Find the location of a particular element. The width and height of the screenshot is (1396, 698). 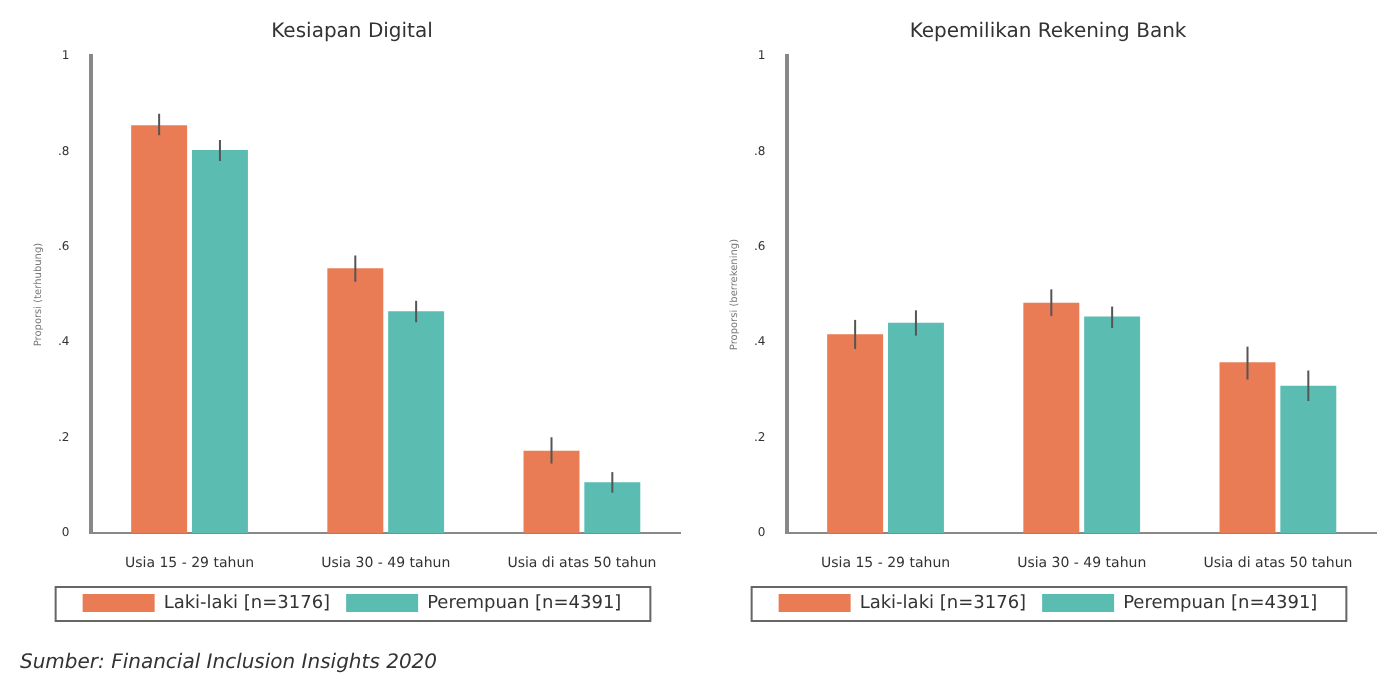

chart-title: Kesiapan Digital is located at coordinates (352, 32).